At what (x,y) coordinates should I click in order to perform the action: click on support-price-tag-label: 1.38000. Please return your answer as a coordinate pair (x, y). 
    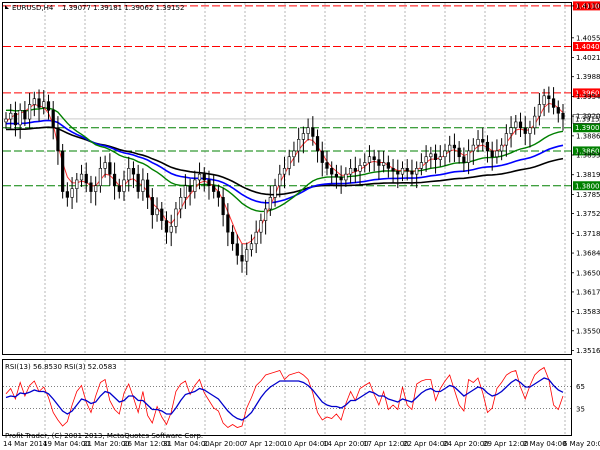
    Looking at the image, I should click on (587, 186).